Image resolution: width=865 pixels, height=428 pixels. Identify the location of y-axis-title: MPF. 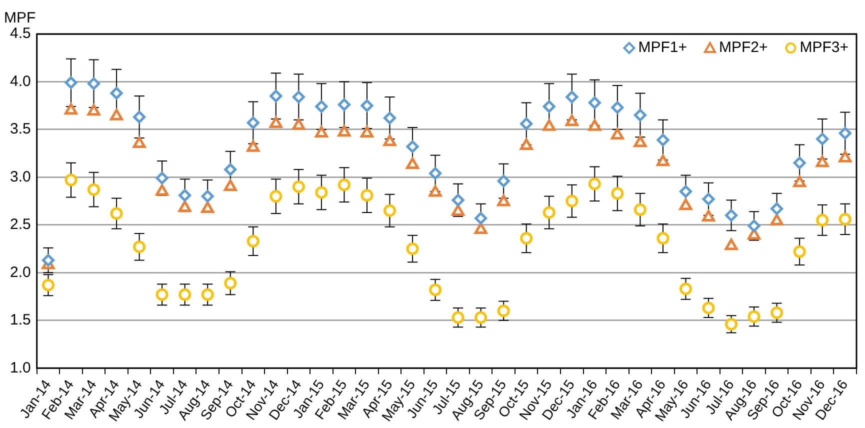
(20, 18).